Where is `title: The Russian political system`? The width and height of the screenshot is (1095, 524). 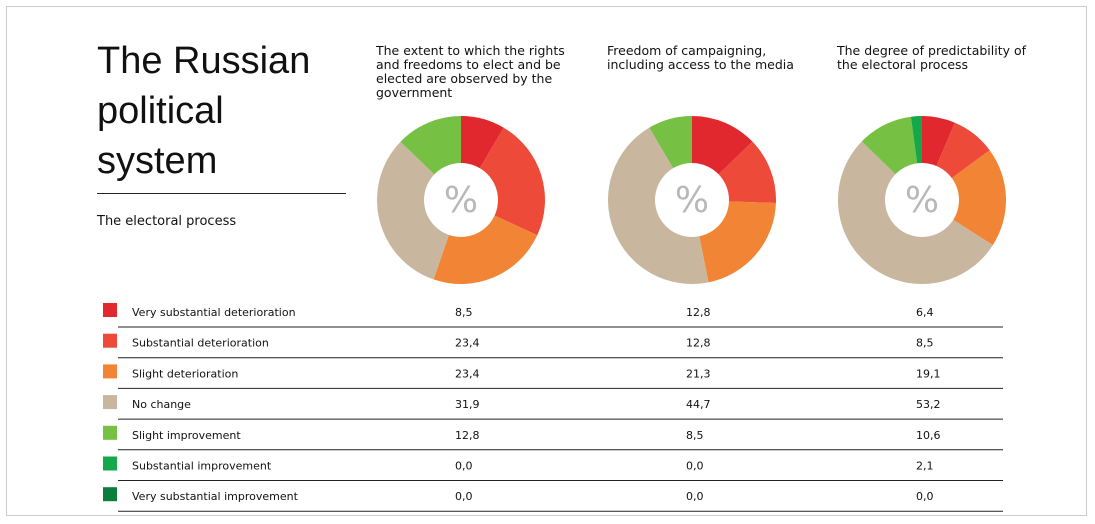 title: The Russian political system is located at coordinates (204, 111).